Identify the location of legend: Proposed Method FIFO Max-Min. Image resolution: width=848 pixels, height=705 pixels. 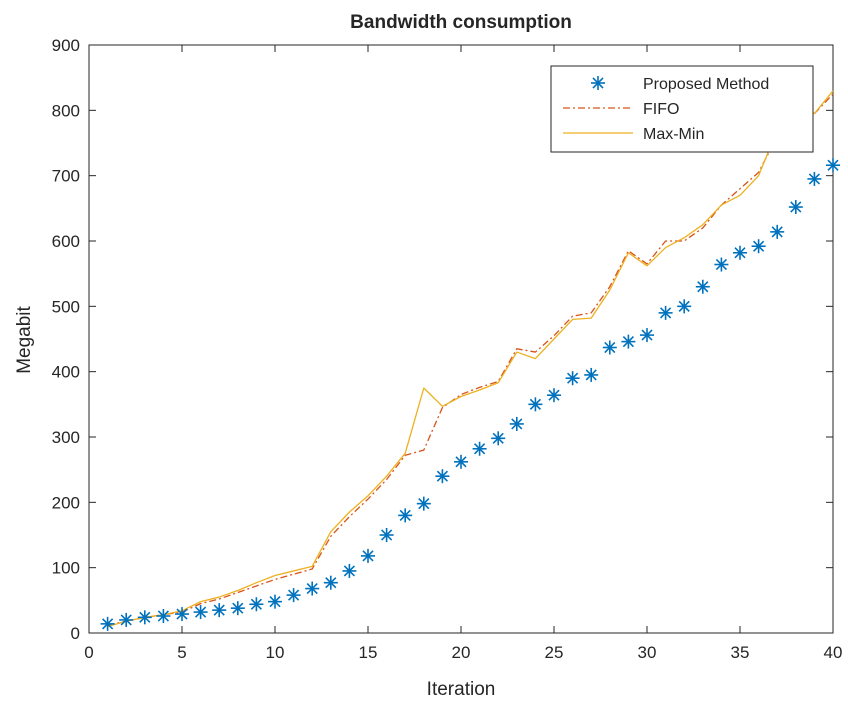
(682, 109).